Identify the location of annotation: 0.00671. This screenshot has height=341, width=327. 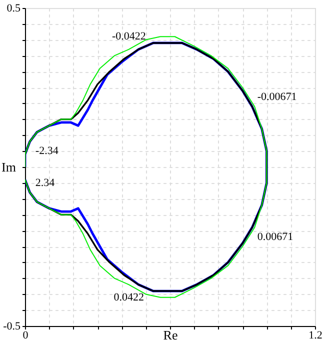
(275, 236).